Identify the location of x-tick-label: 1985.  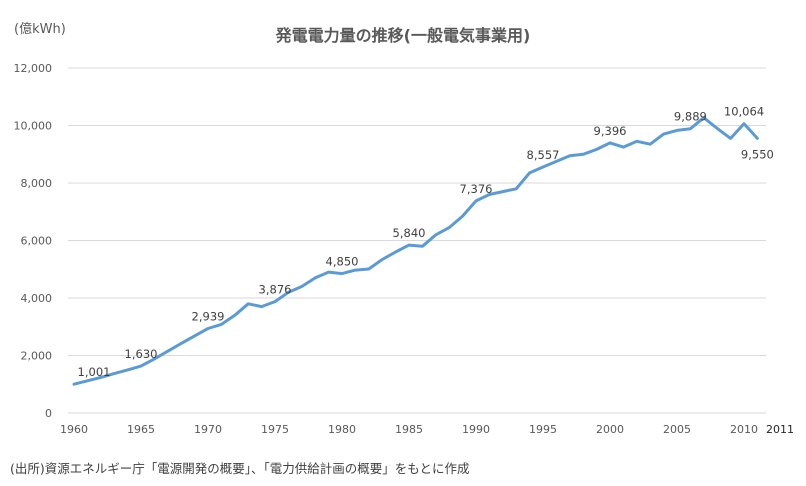
(409, 429).